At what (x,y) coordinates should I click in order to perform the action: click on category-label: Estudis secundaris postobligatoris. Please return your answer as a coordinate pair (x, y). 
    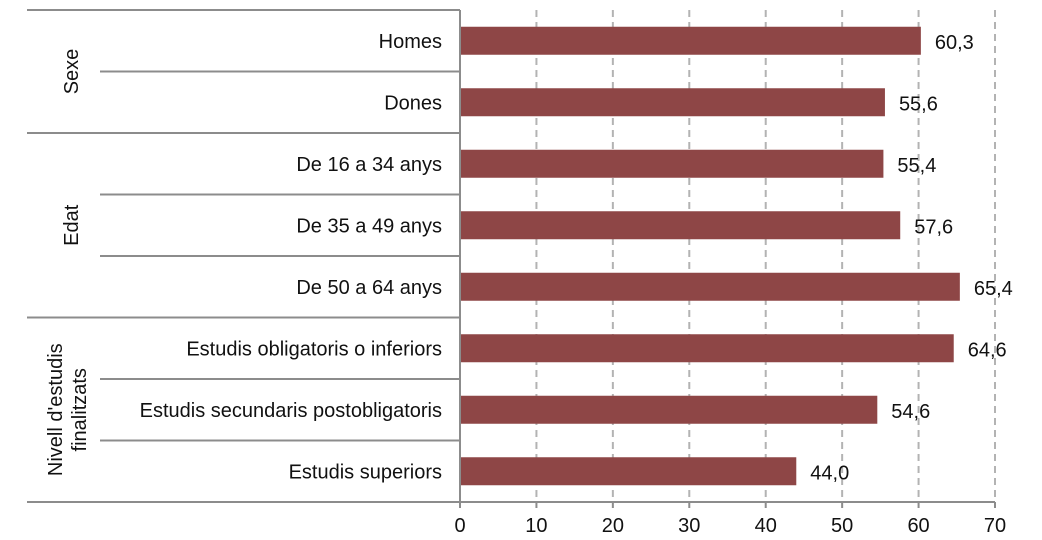
    Looking at the image, I should click on (291, 411).